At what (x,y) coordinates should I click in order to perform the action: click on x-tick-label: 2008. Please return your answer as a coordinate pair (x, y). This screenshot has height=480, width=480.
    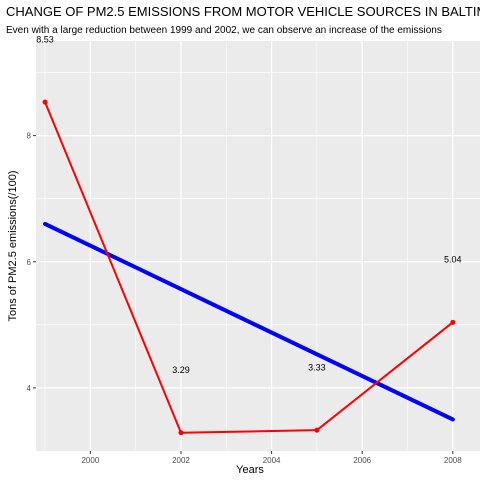
    Looking at the image, I should click on (453, 460).